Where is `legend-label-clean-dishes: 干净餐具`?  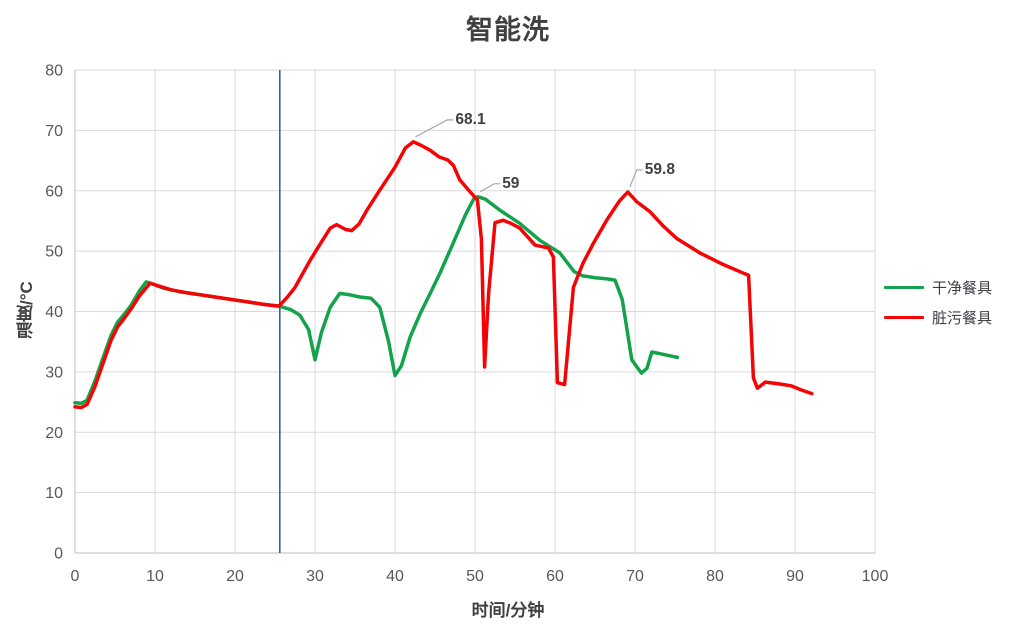 legend-label-clean-dishes: 干净餐具 is located at coordinates (962, 289).